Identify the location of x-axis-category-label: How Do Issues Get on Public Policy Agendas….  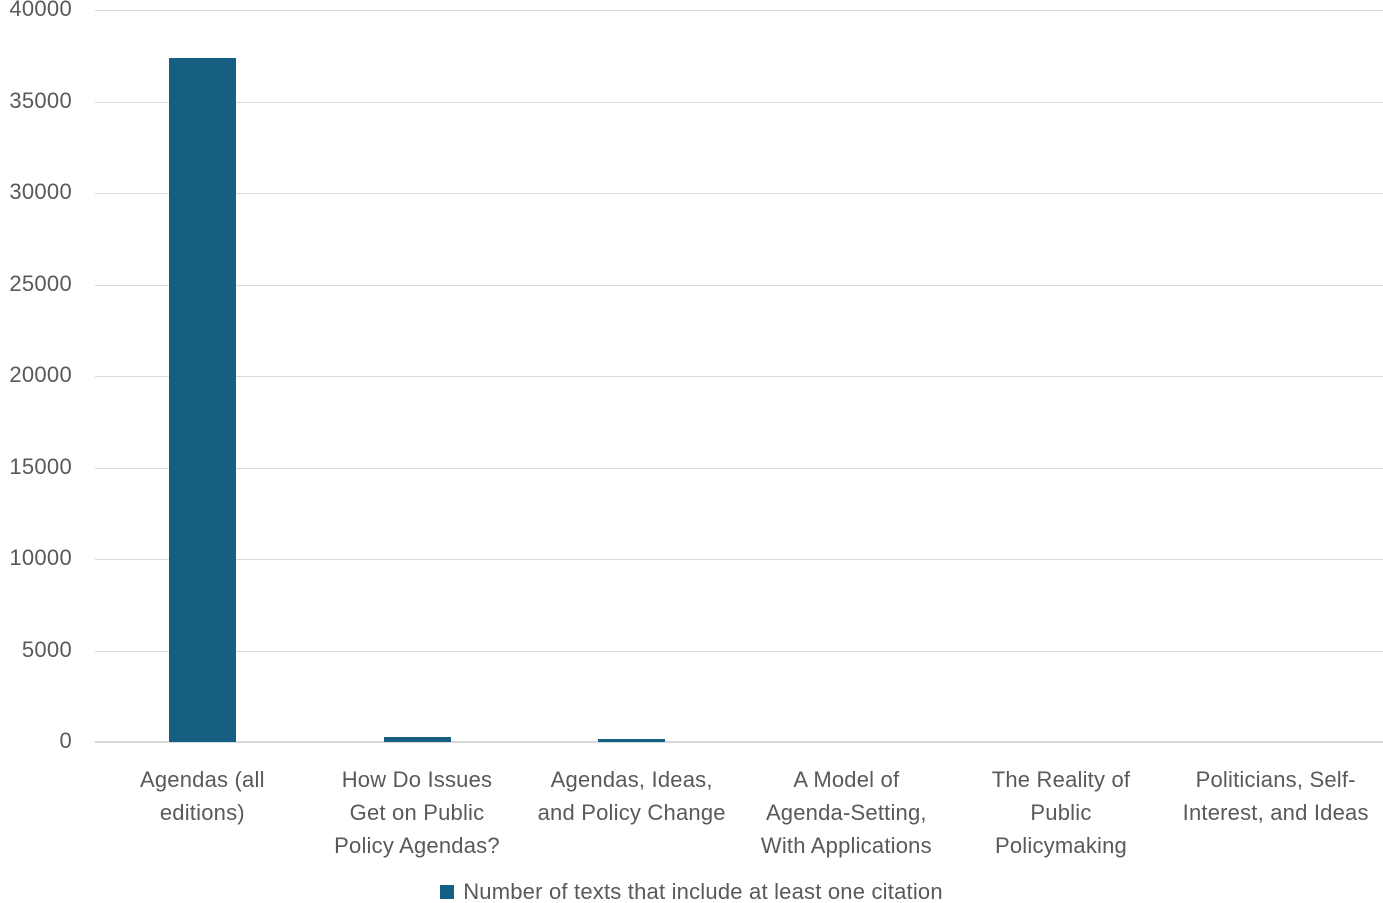
(417, 812).